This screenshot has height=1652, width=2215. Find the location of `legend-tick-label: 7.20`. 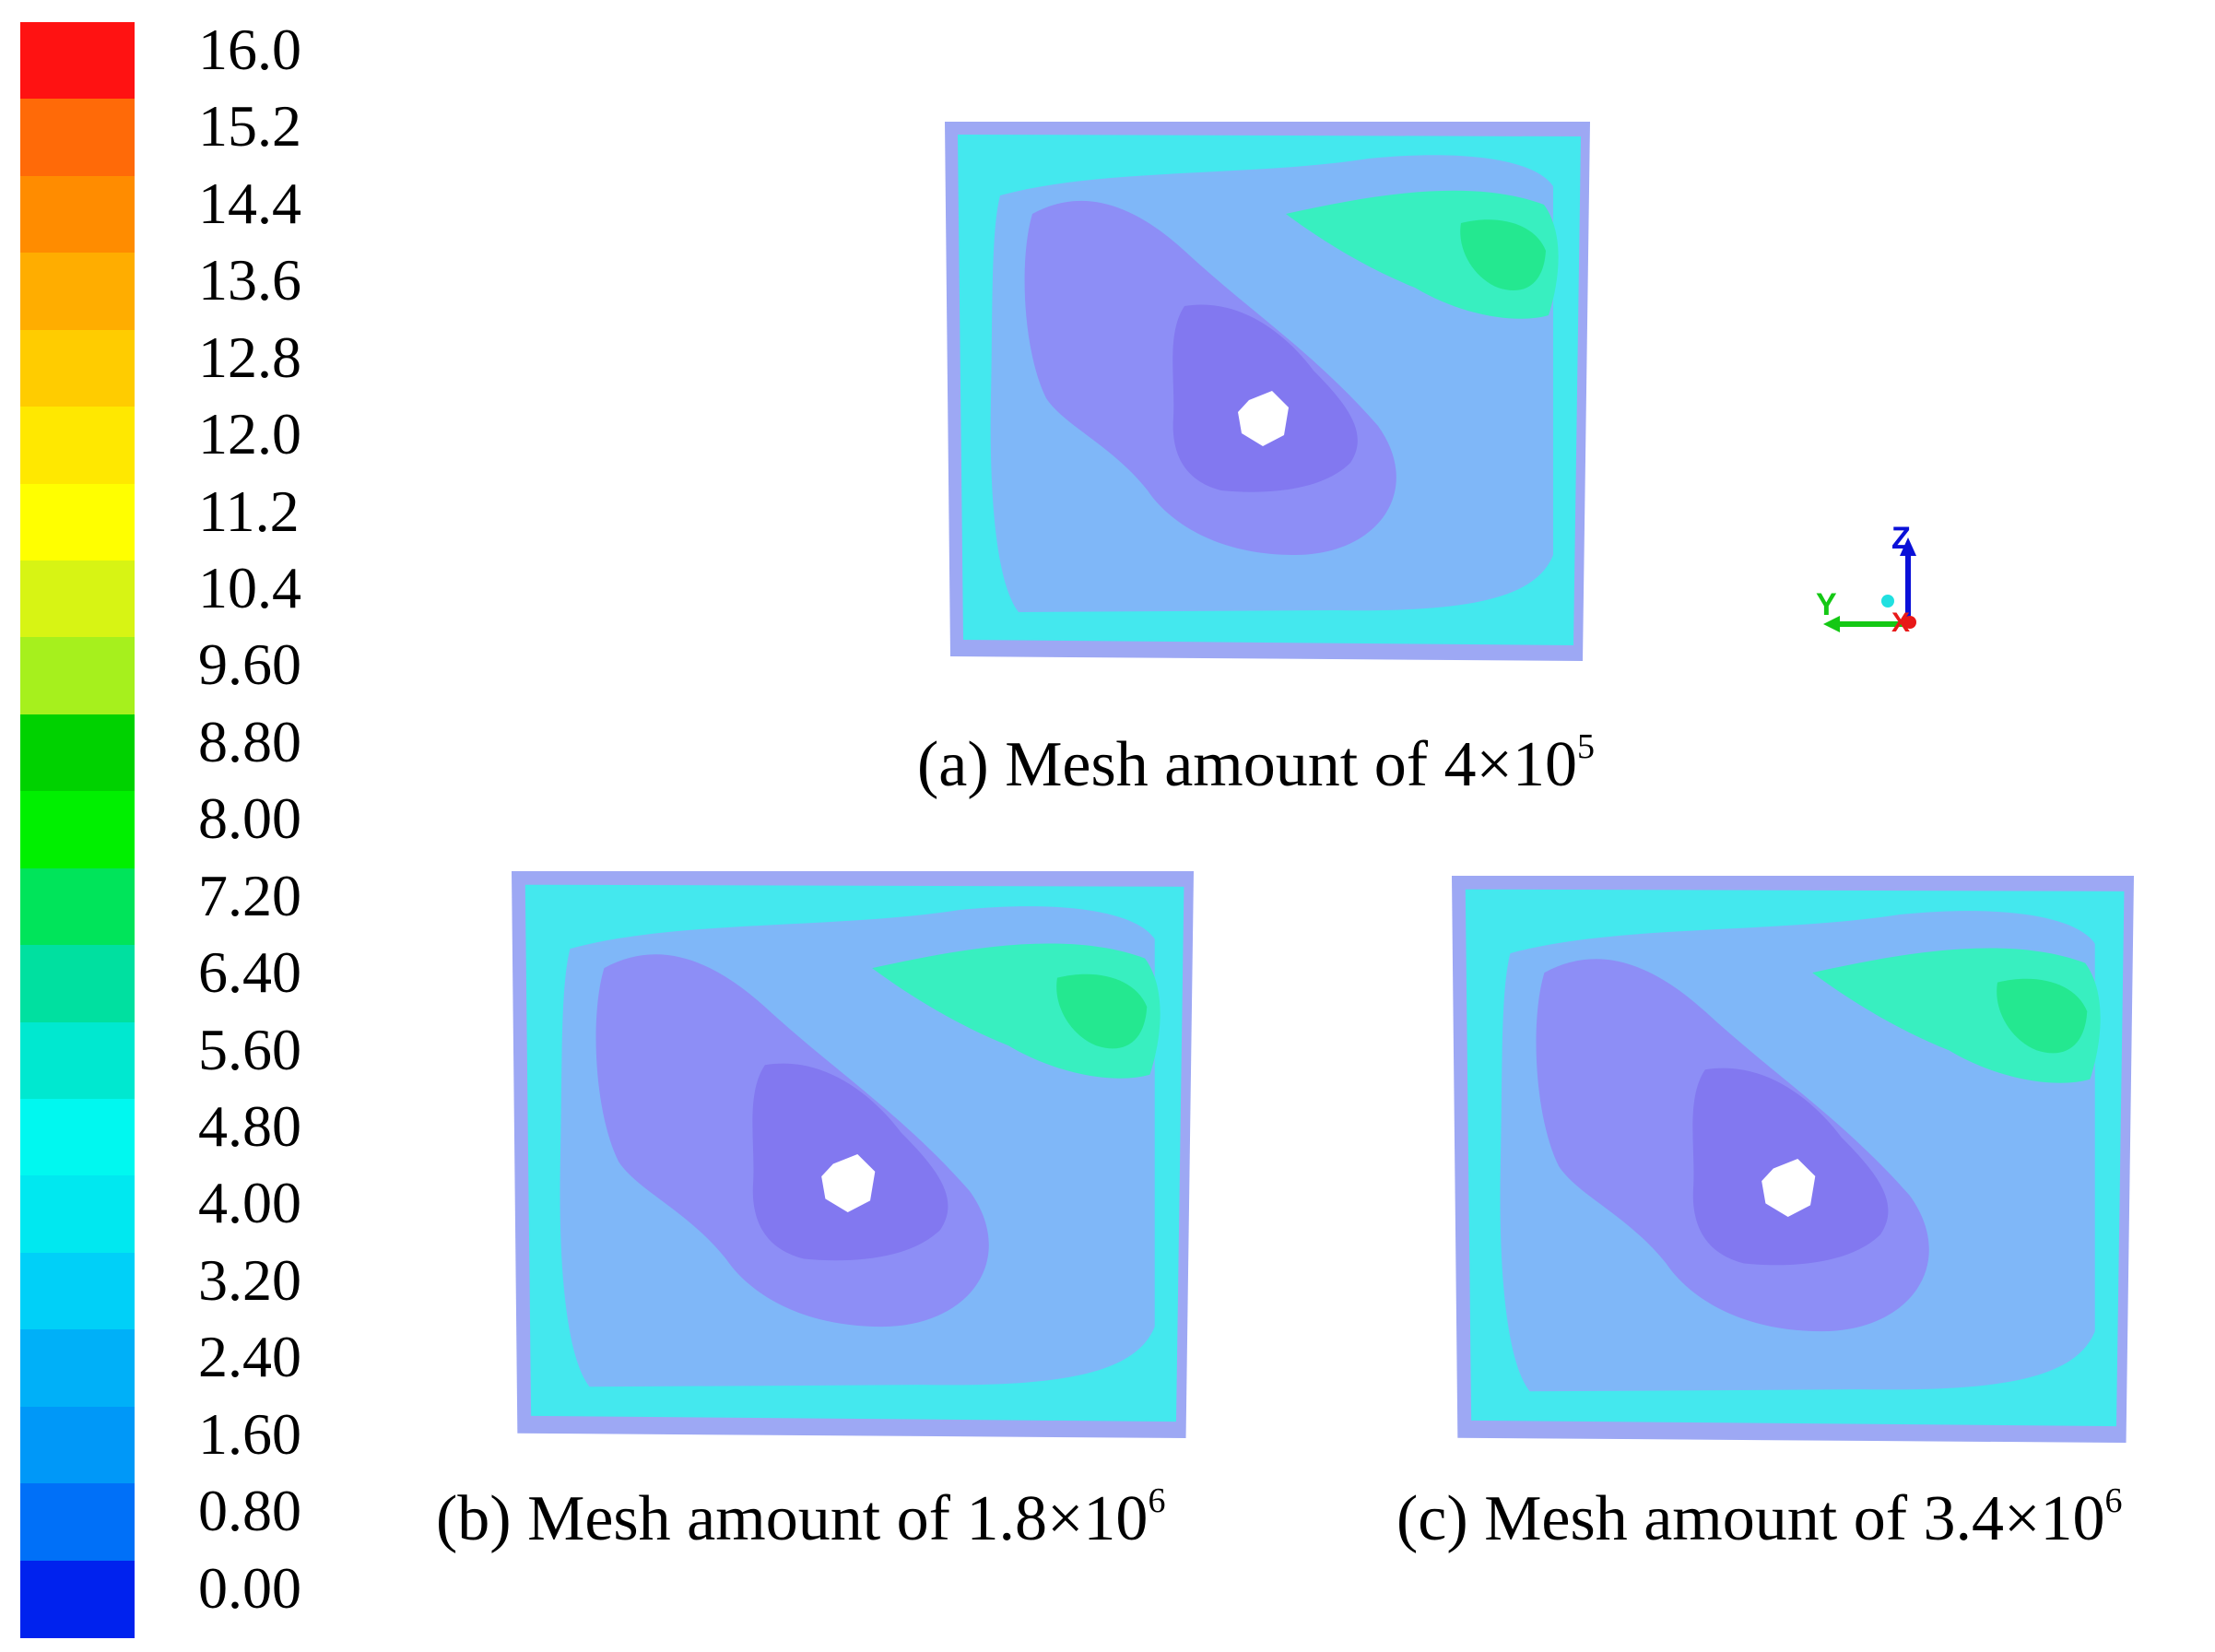

legend-tick-label: 7.20 is located at coordinates (249, 895).